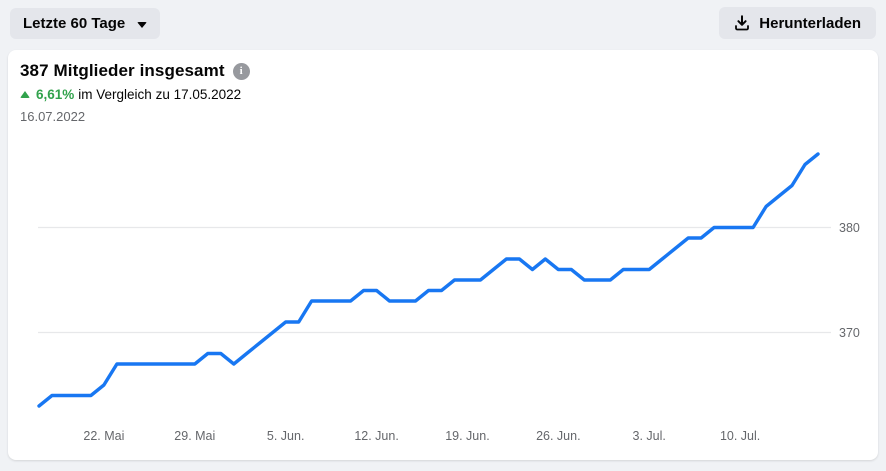  What do you see at coordinates (194, 436) in the screenshot?
I see `svg-text: 29. Mai` at bounding box center [194, 436].